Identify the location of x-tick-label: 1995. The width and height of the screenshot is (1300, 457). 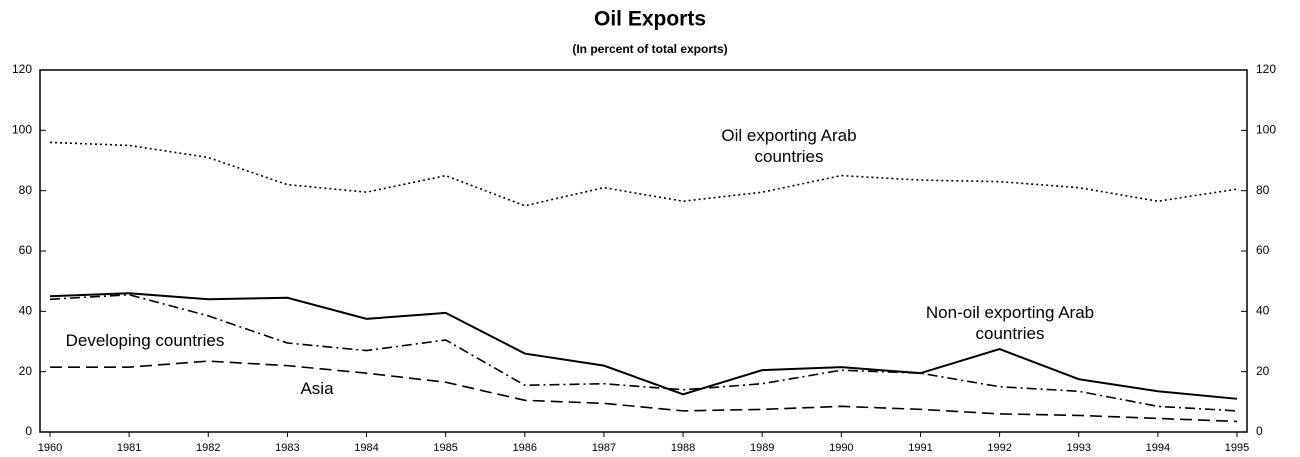
(1237, 448).